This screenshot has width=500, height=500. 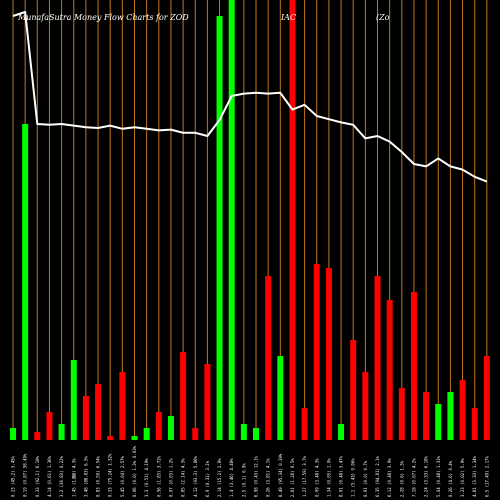 I want to click on x-tick-label: 0.06 (0.0) 1.3%, so click(x=134, y=478).